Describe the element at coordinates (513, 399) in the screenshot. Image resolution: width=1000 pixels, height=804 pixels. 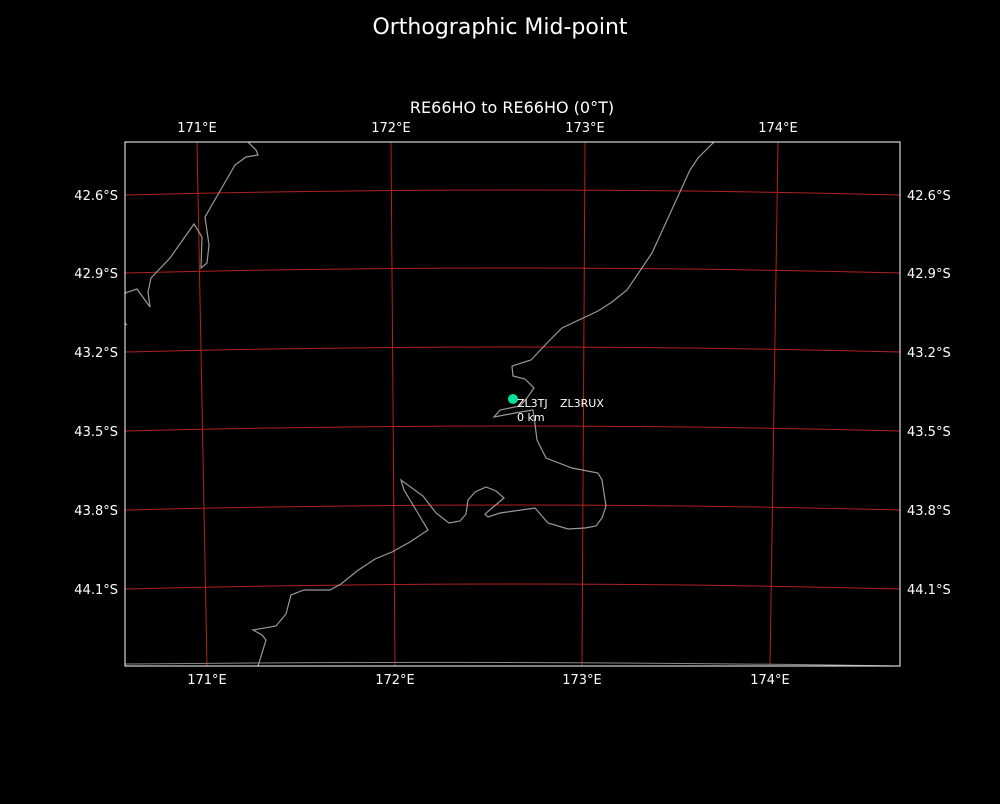
I see `location-marker-icon` at that location.